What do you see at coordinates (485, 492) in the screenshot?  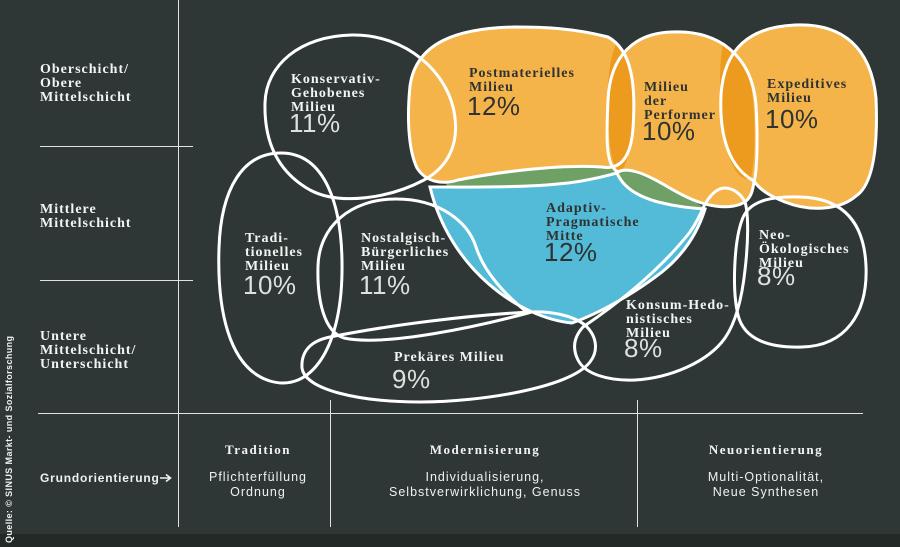 I see `svg-text: Selbstverwirklichung, Genuss` at bounding box center [485, 492].